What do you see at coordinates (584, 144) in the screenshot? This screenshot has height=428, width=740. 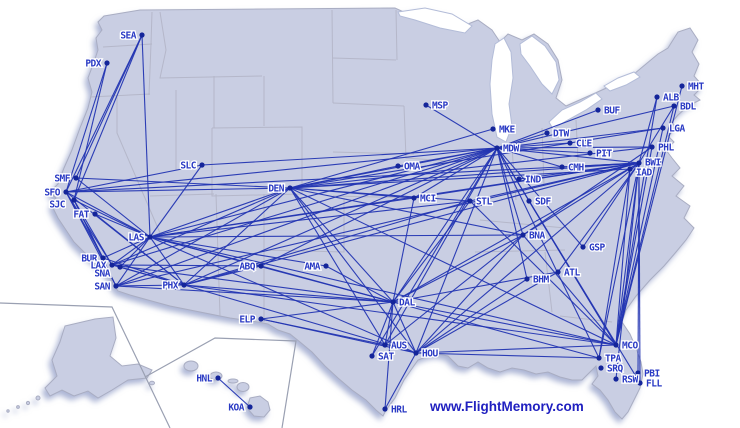 I see `airport-label-cle: CLE` at bounding box center [584, 144].